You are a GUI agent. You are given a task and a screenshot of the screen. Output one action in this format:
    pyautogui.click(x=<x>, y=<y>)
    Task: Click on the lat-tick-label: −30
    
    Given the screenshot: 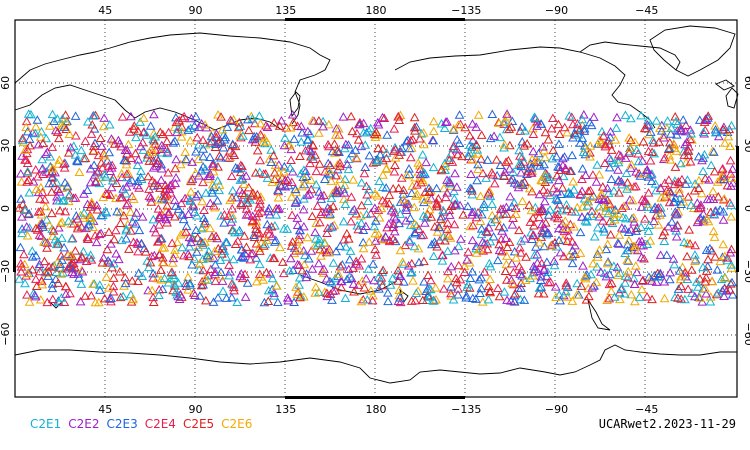 What is the action you would take?
    pyautogui.click(x=746, y=271)
    